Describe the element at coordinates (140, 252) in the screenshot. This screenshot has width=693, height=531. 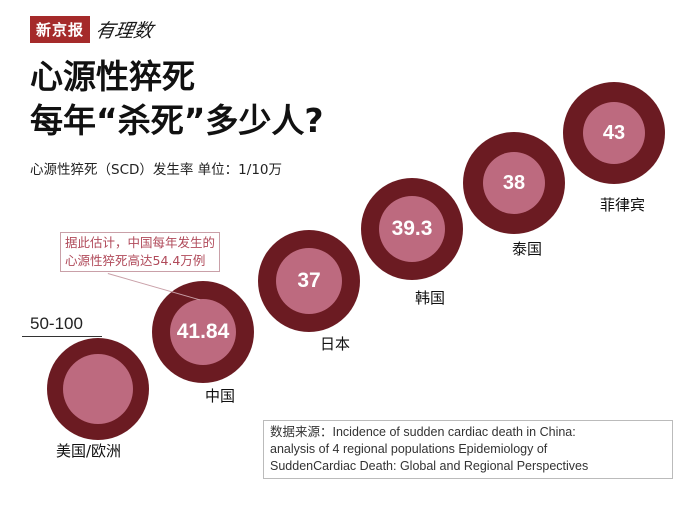
I see `china-estimate-note: 据此估计，中国每年发生的 心源性猝死高达54.4万例` at that location.